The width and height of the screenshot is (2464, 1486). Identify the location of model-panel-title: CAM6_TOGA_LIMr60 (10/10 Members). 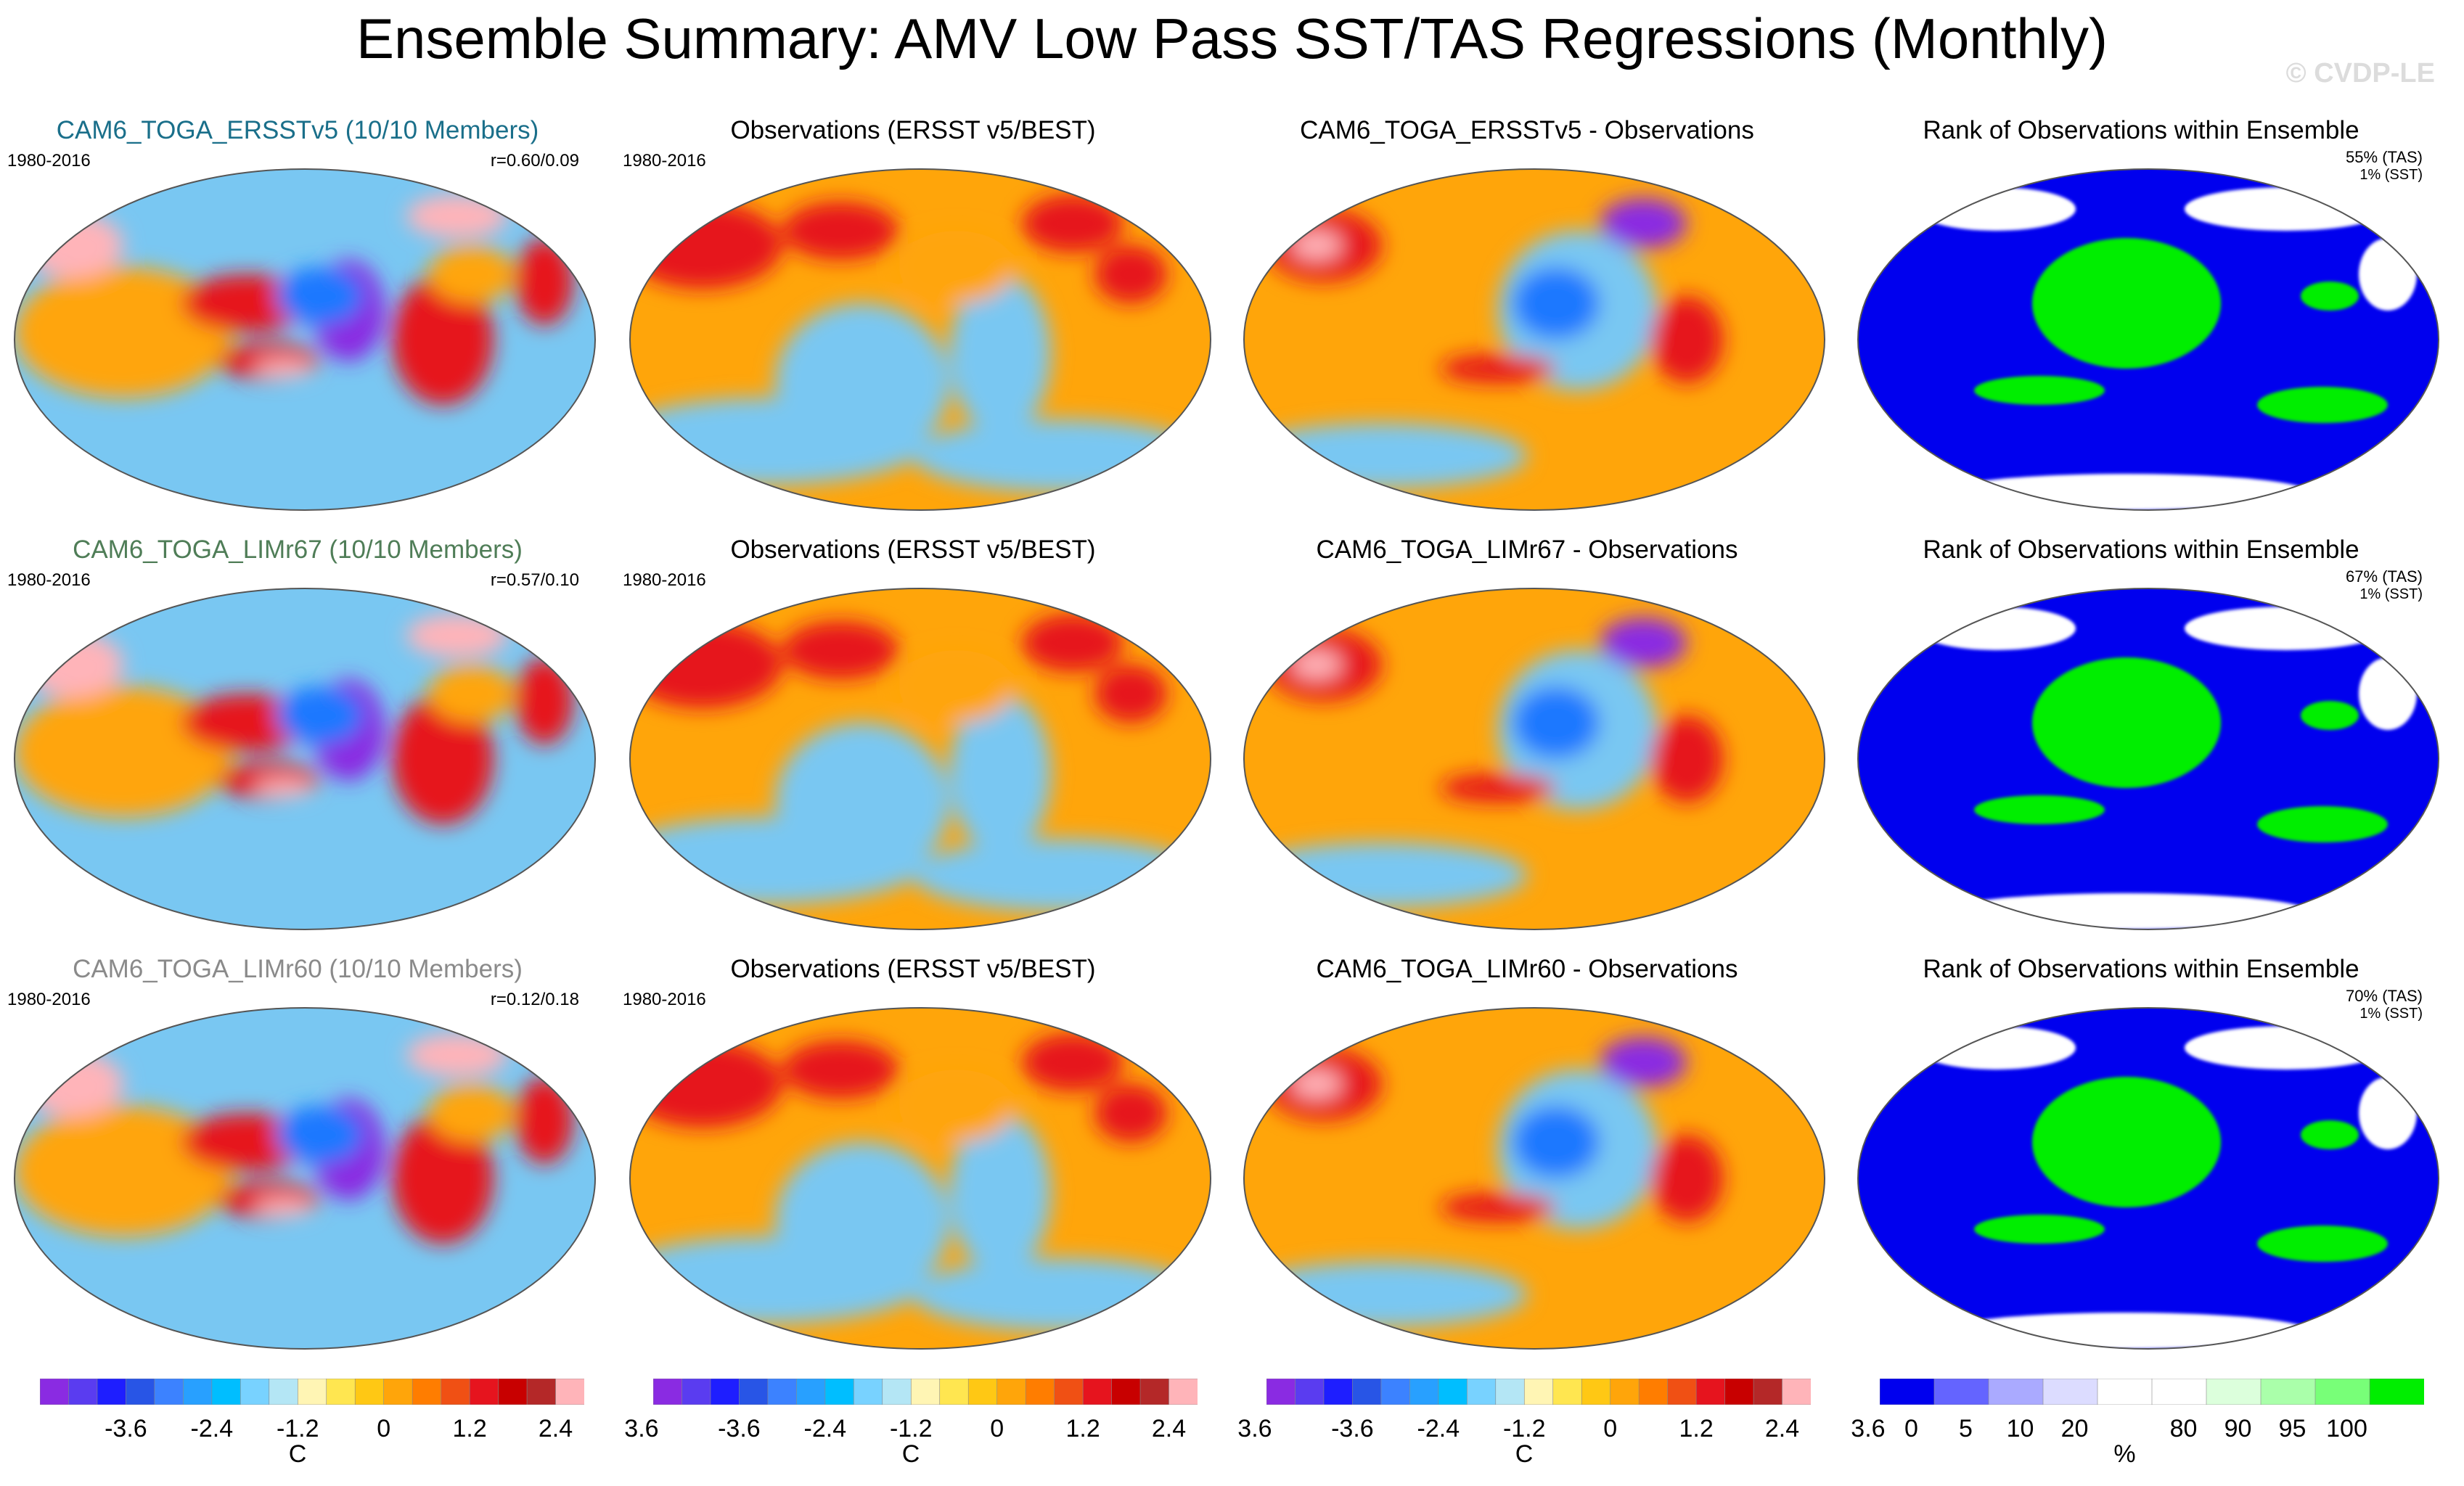
(298, 969).